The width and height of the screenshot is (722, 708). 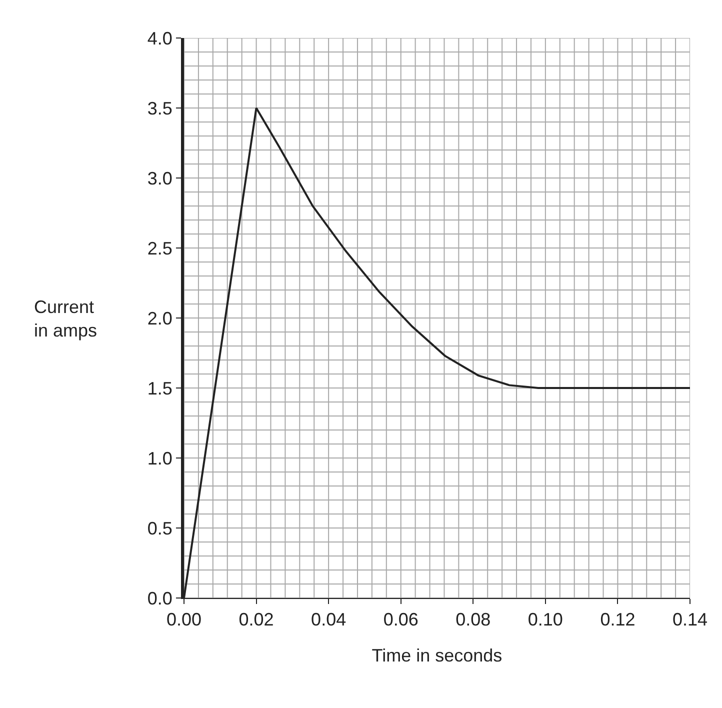 I want to click on x-tick-label: 0.00, so click(x=184, y=620).